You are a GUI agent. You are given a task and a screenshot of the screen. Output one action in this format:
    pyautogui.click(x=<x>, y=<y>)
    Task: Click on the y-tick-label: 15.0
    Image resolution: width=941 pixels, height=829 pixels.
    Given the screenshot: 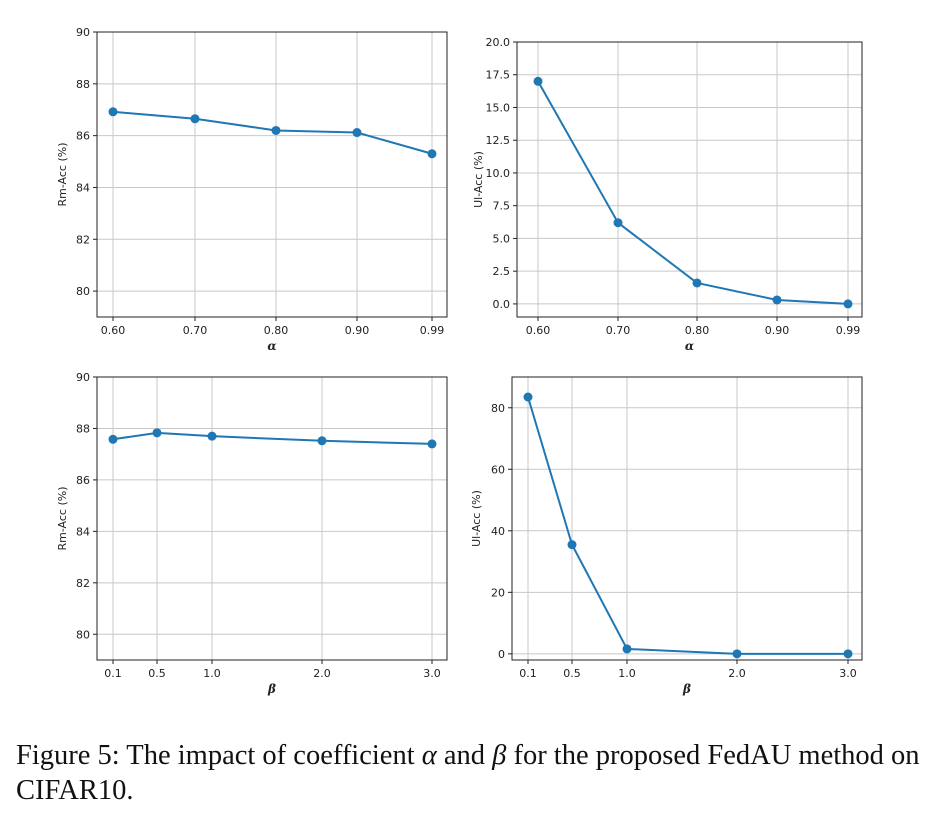 What is the action you would take?
    pyautogui.click(x=498, y=107)
    